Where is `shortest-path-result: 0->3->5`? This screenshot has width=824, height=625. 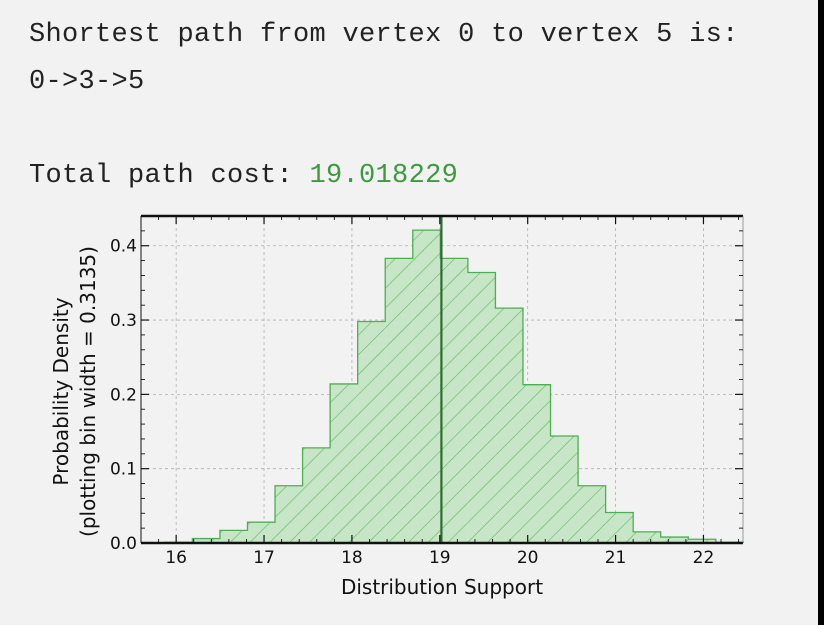
shortest-path-result: 0->3->5 is located at coordinates (87, 82).